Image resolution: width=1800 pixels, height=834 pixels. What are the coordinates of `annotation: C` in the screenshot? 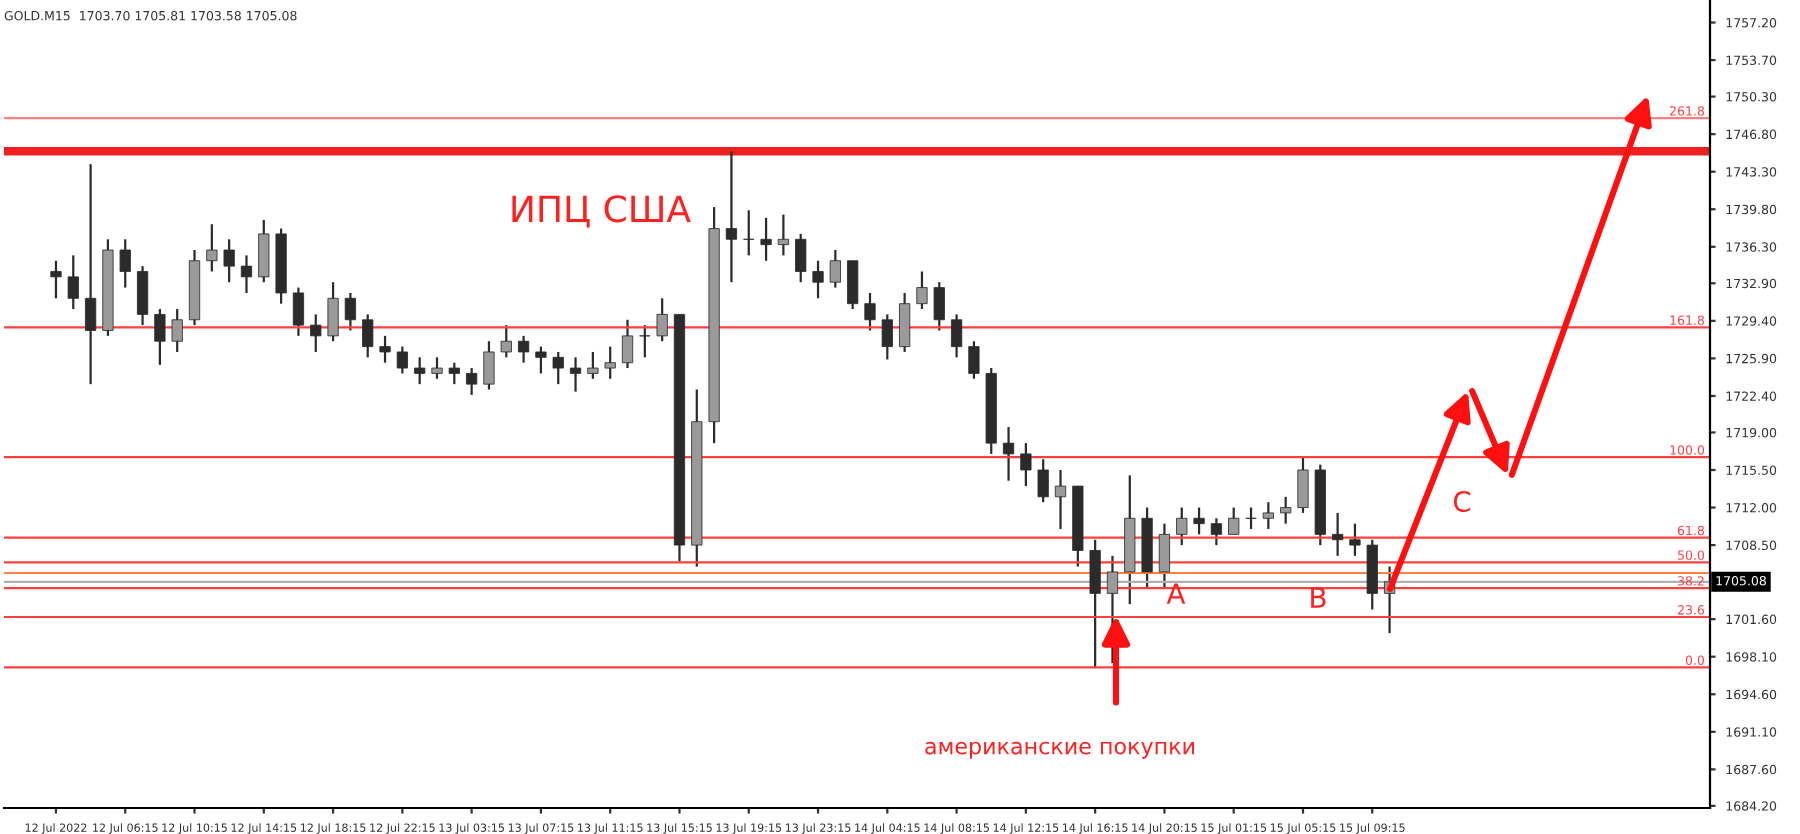 It's located at (1462, 502).